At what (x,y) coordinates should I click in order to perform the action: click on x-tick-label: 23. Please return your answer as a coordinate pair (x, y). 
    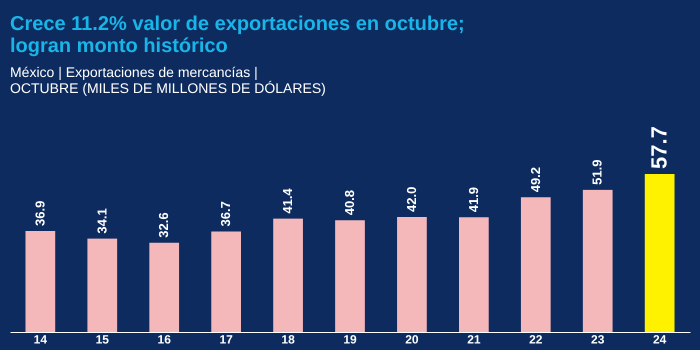
    Looking at the image, I should click on (598, 339).